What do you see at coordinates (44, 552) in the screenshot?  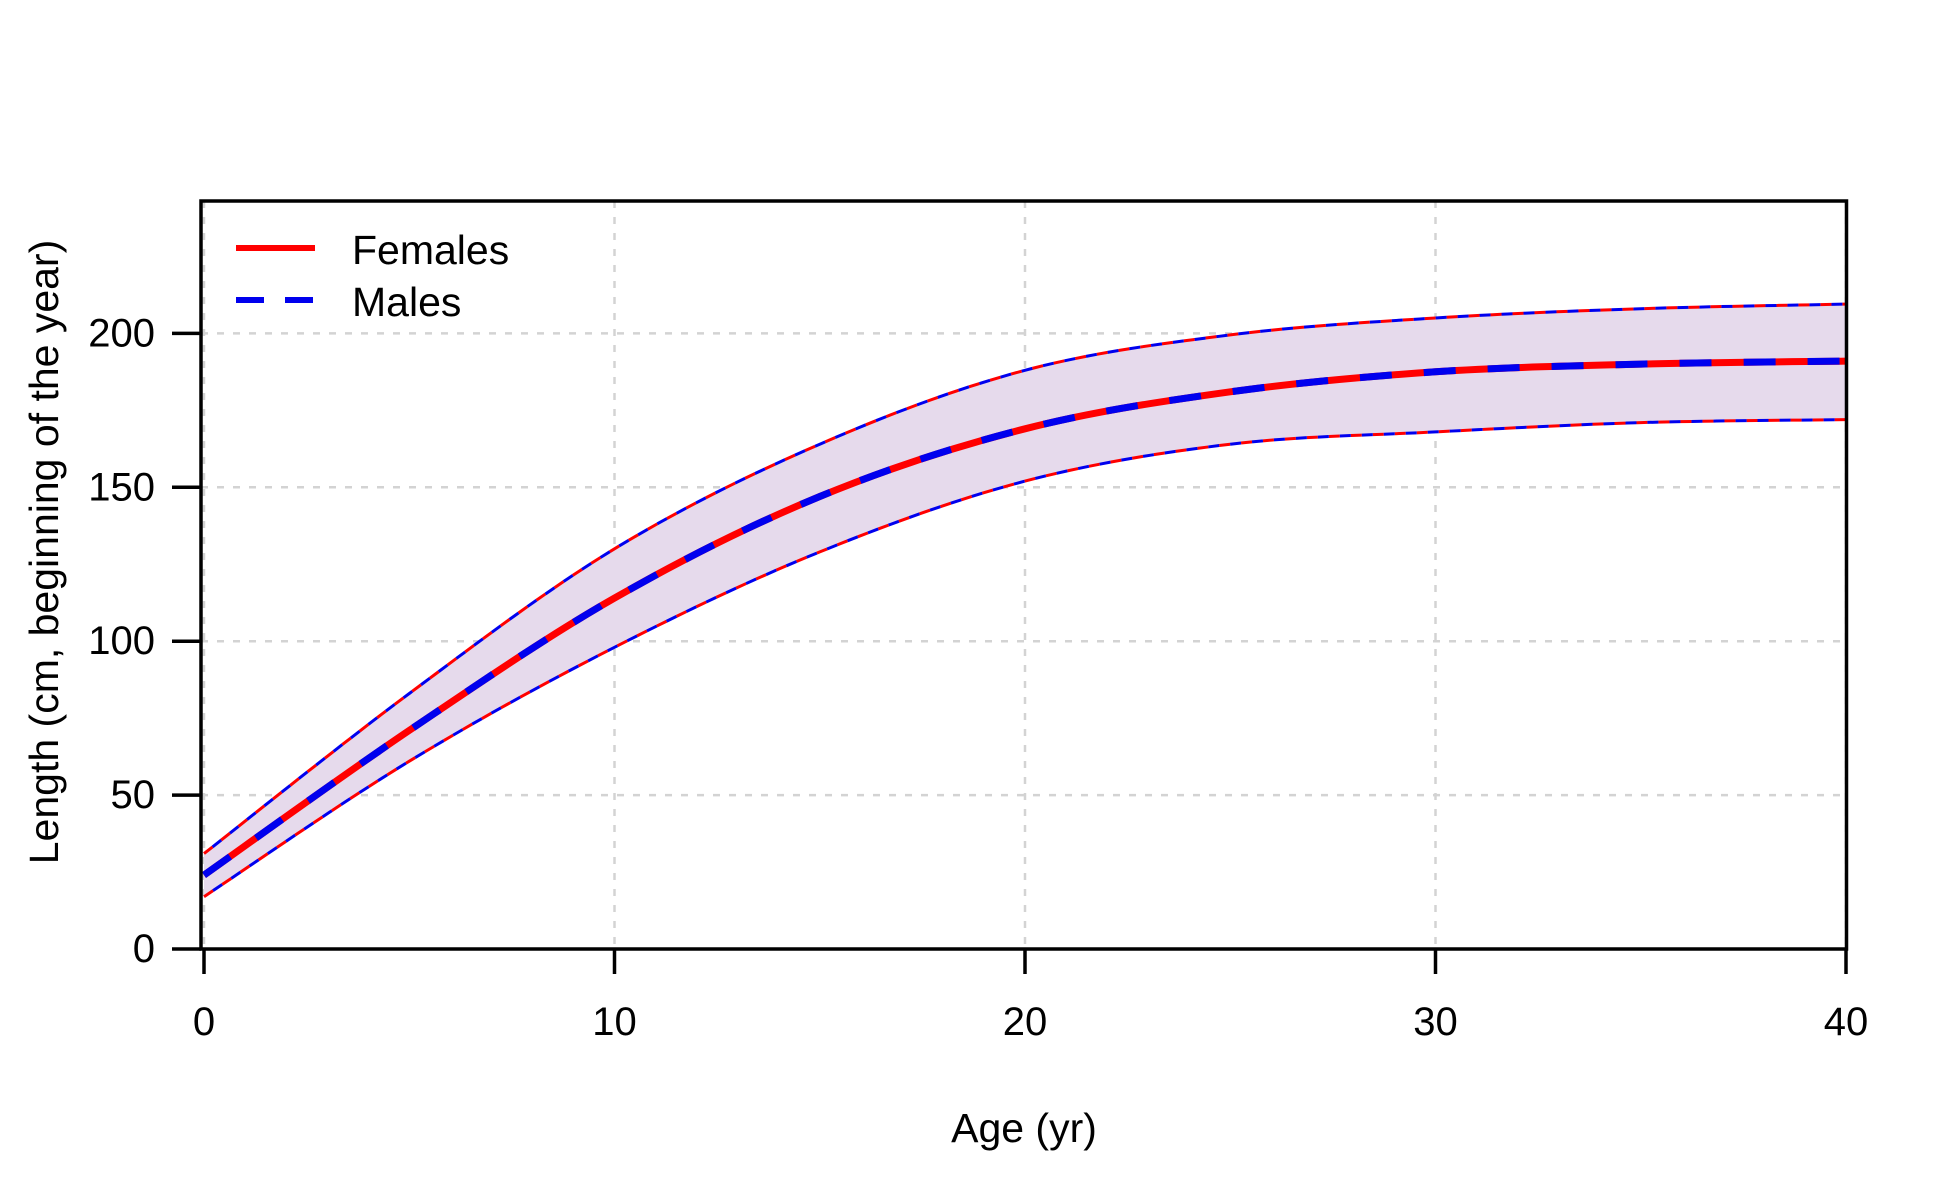 I see `y-axis-title: Length (cm, beginning of the year)` at bounding box center [44, 552].